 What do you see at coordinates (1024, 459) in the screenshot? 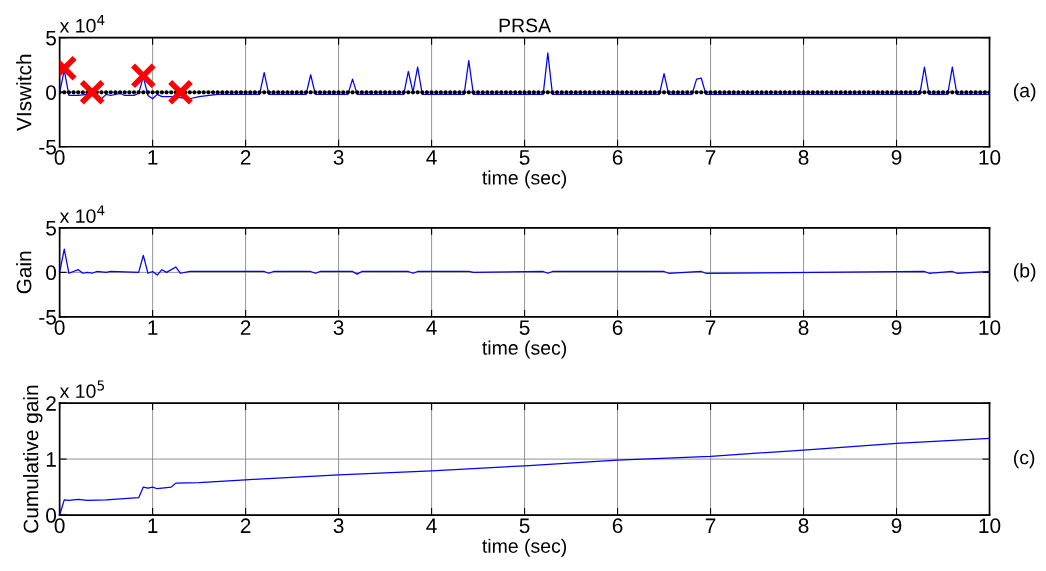
I see `text: (c)` at bounding box center [1024, 459].